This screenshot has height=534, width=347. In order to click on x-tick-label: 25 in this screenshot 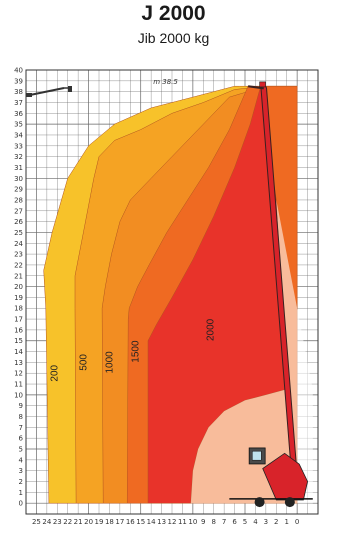, I will do `click(36, 522)`.